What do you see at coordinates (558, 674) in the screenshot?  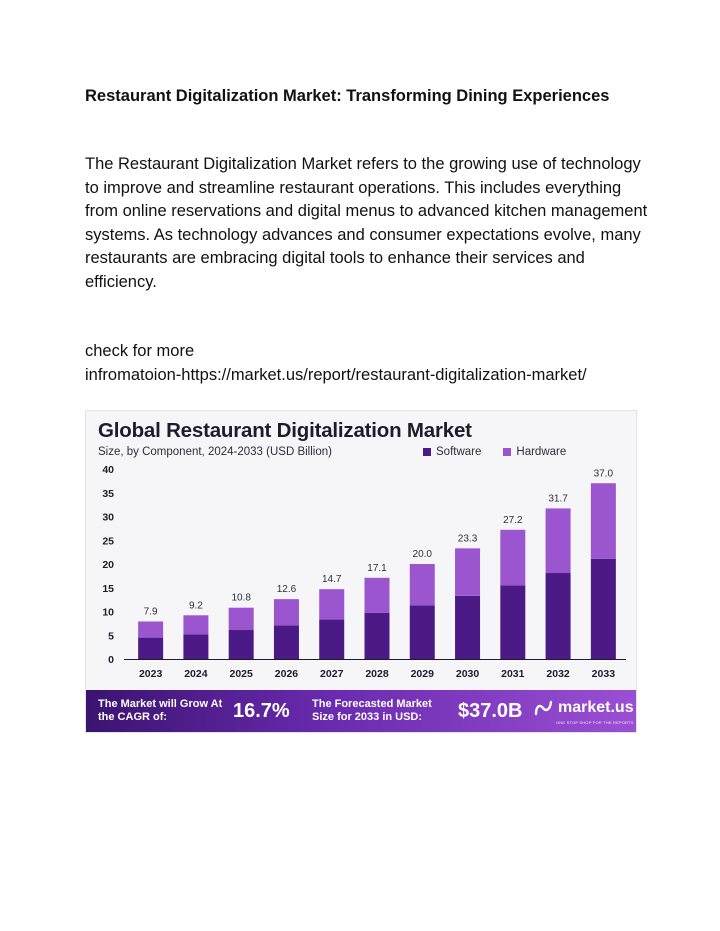 I see `x-tick-label-2032: 2032` at bounding box center [558, 674].